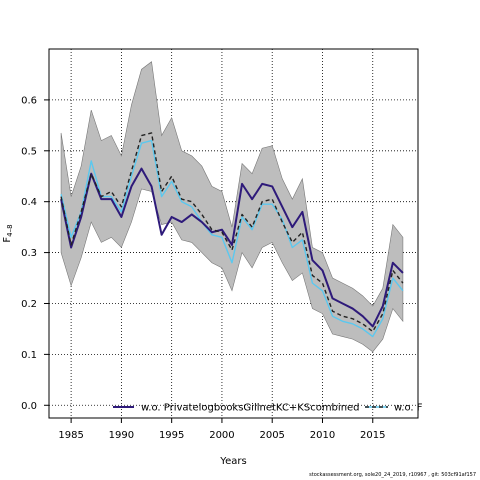  Describe the element at coordinates (70, 435) in the screenshot. I see `x-tick-label: 1985` at that location.